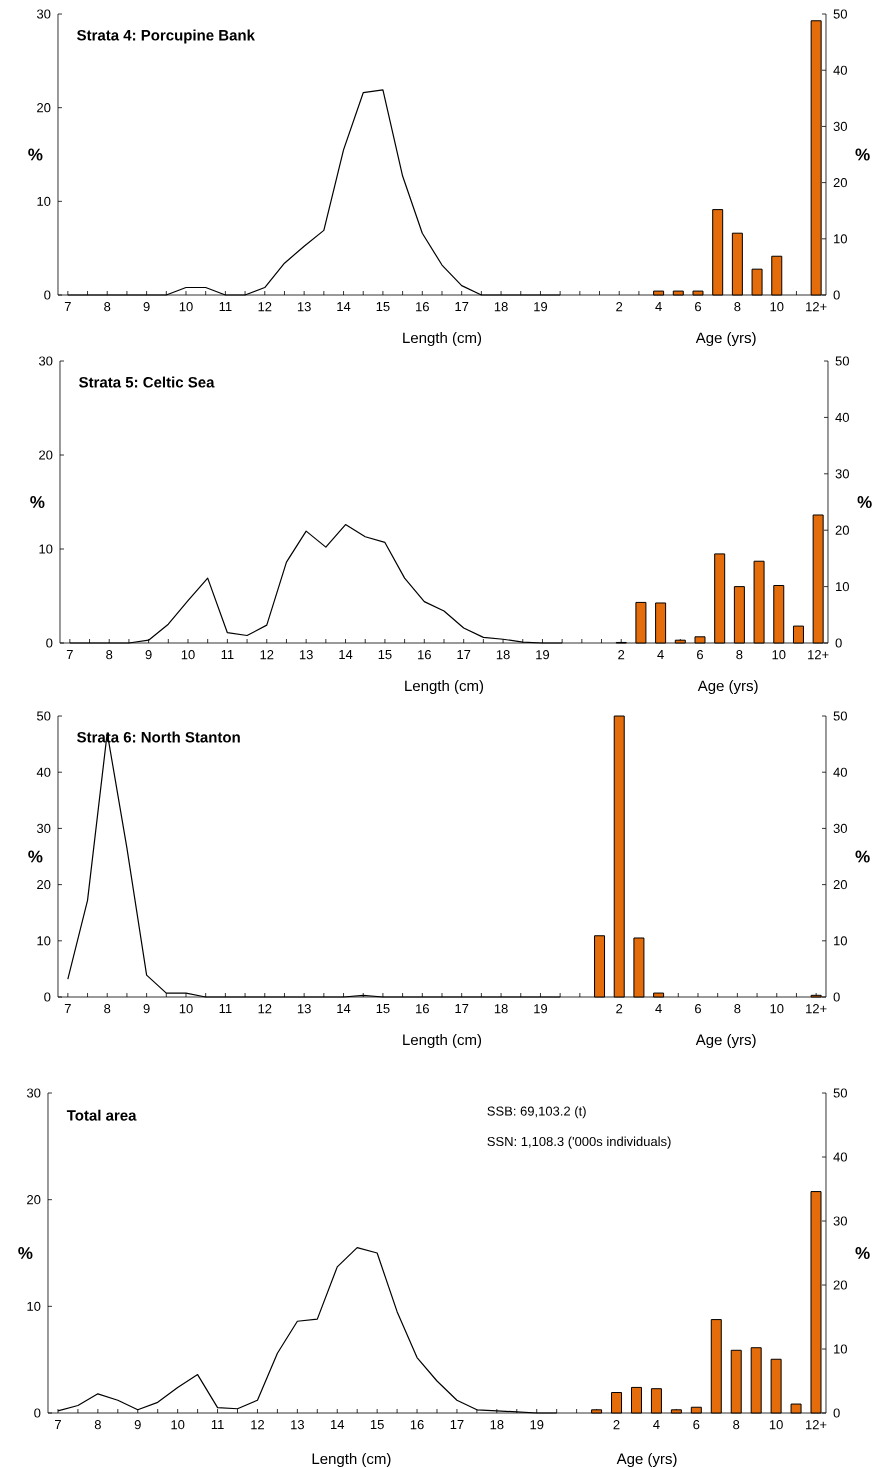 This screenshot has width=873, height=1468. I want to click on x-tick-label: 12+, so click(816, 1009).